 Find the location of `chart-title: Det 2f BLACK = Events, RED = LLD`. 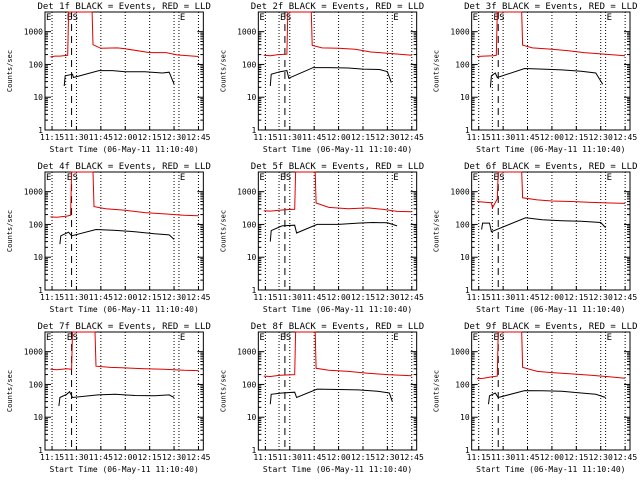

chart-title: Det 2f BLACK = Events, RED = LLD is located at coordinates (337, 7).